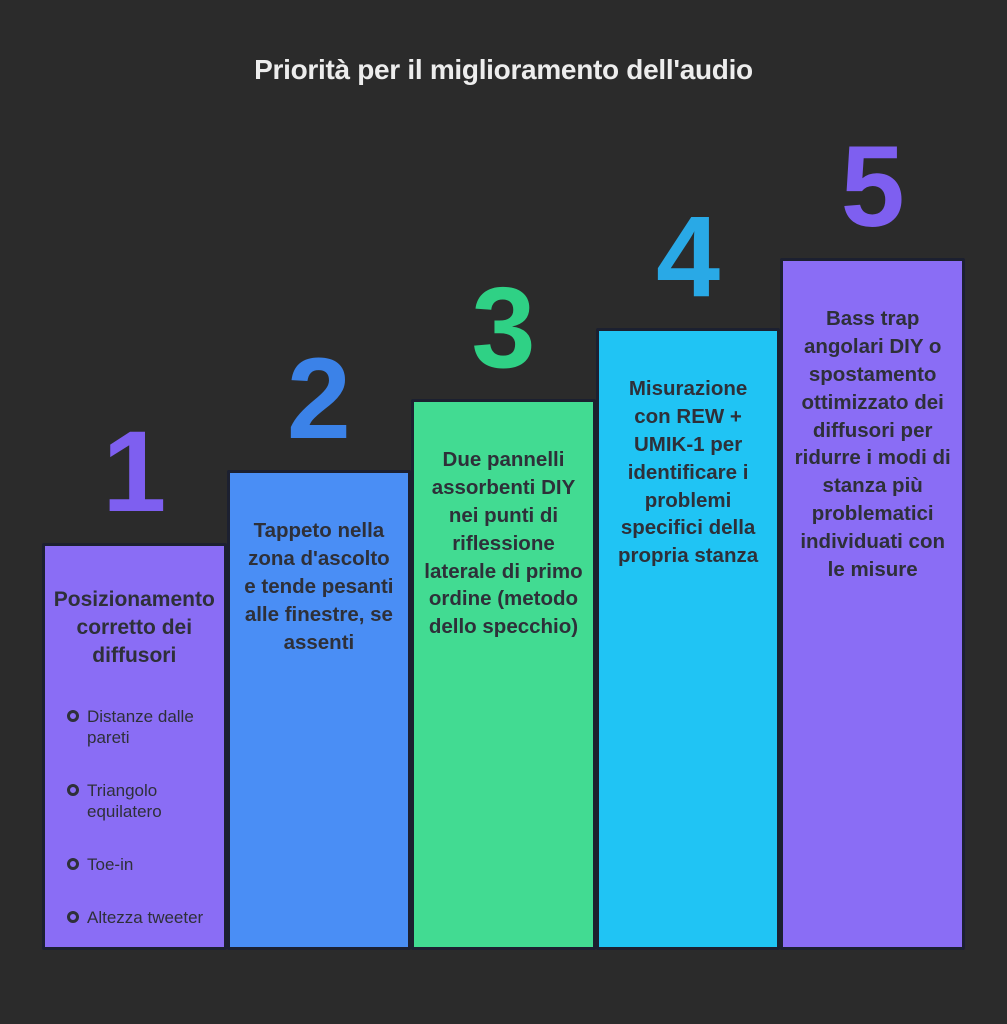  I want to click on bullet-item: Triangolo equilatero, so click(140, 801).